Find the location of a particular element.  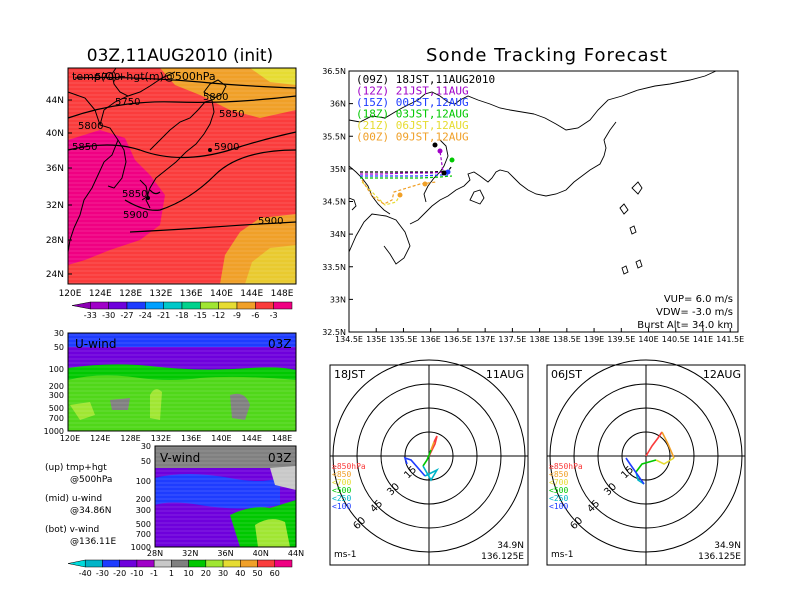

legend-entry: (00Z) 09JST,12AUG is located at coordinates (412, 137).